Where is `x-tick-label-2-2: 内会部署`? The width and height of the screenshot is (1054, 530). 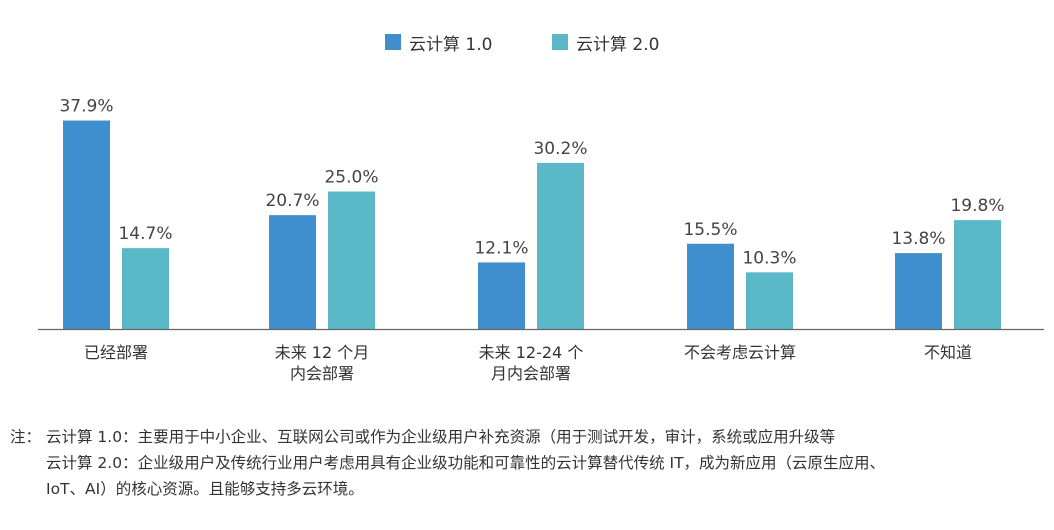 x-tick-label-2-2: 内会部署 is located at coordinates (322, 373).